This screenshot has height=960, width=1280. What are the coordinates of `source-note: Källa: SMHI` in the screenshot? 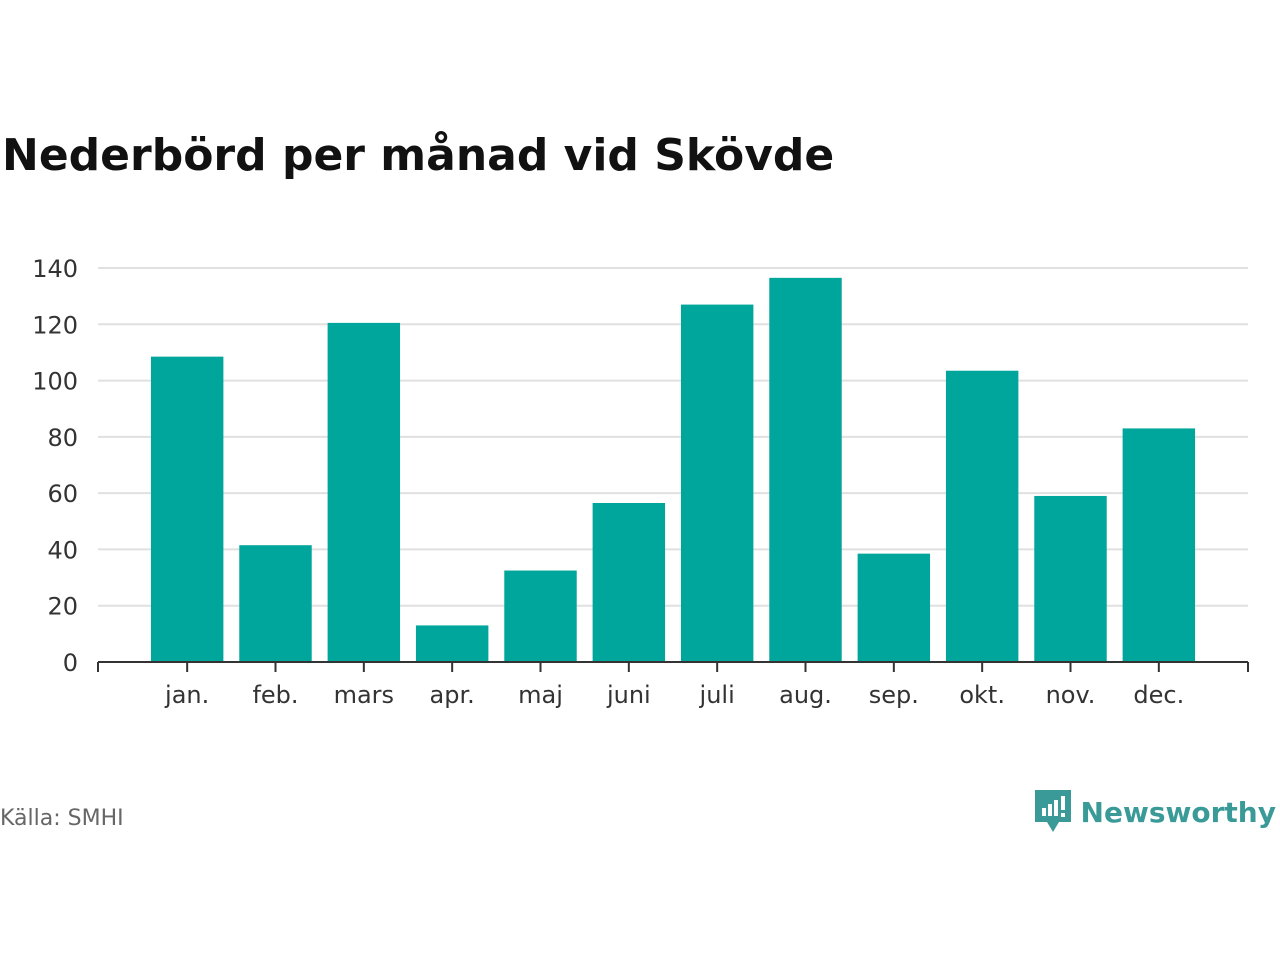 It's located at (62, 818).